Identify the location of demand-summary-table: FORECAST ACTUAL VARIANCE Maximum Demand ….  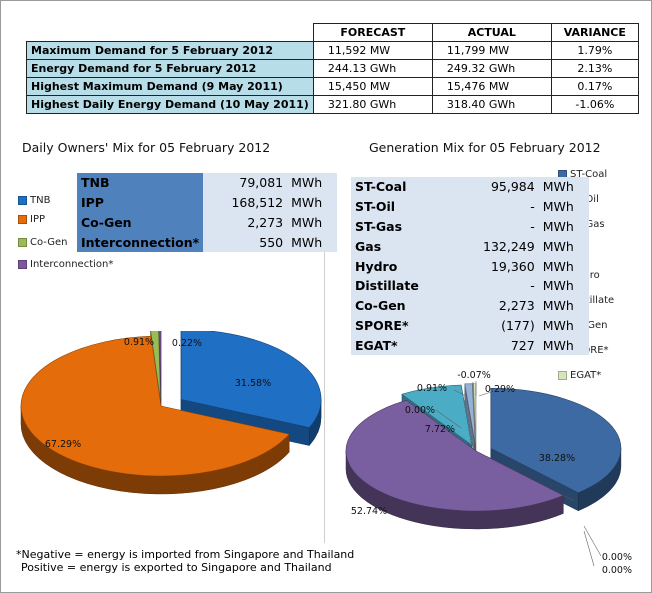
(332, 68).